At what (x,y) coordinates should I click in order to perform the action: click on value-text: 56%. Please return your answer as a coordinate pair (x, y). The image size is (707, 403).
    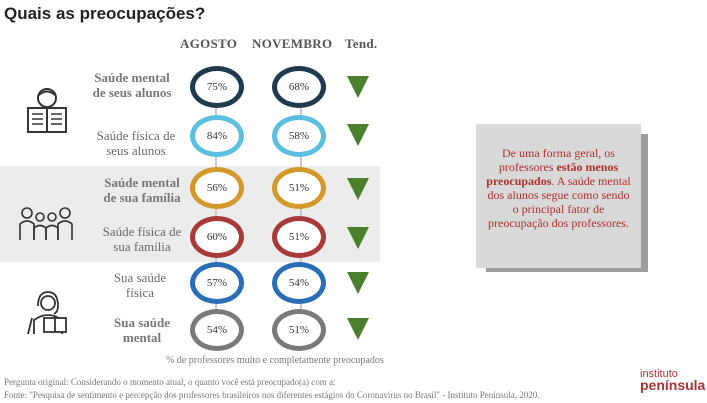
    Looking at the image, I should click on (217, 188).